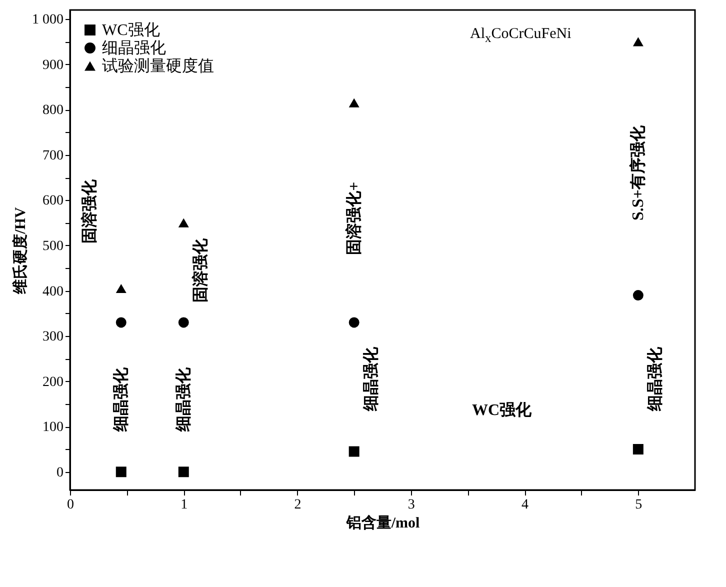 The image size is (726, 587). I want to click on annotation: WC强化, so click(502, 409).